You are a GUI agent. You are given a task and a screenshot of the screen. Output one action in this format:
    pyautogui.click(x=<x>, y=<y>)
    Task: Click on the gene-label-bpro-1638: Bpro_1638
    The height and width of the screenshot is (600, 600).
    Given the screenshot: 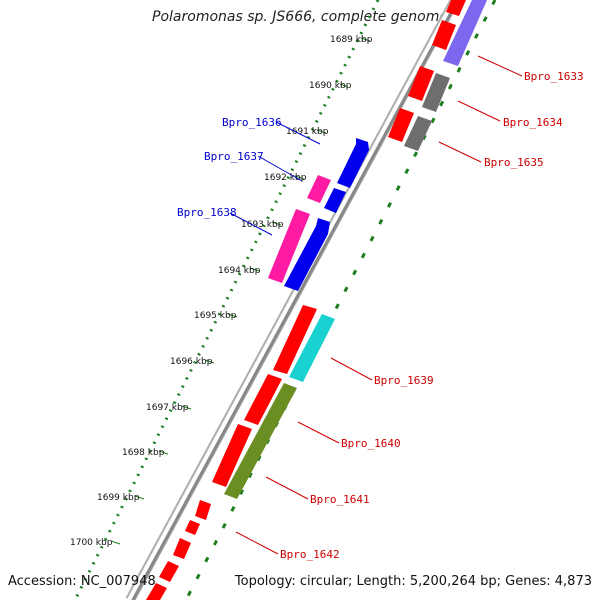 What is the action you would take?
    pyautogui.click(x=207, y=212)
    